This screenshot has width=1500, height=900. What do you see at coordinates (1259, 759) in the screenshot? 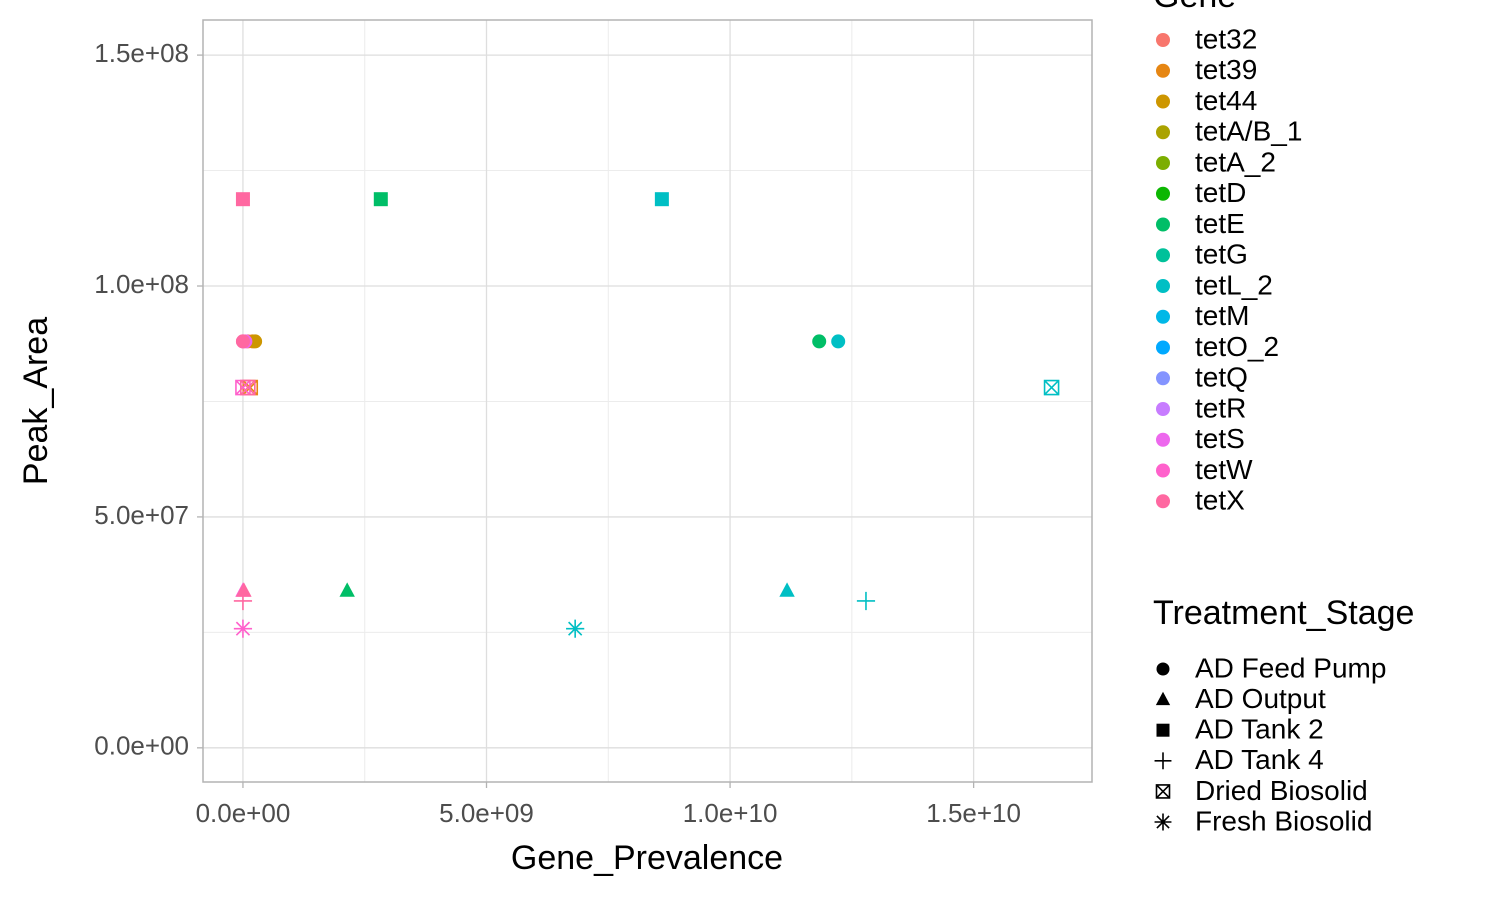
I see `legend-label: AD Tank 4` at bounding box center [1259, 759].